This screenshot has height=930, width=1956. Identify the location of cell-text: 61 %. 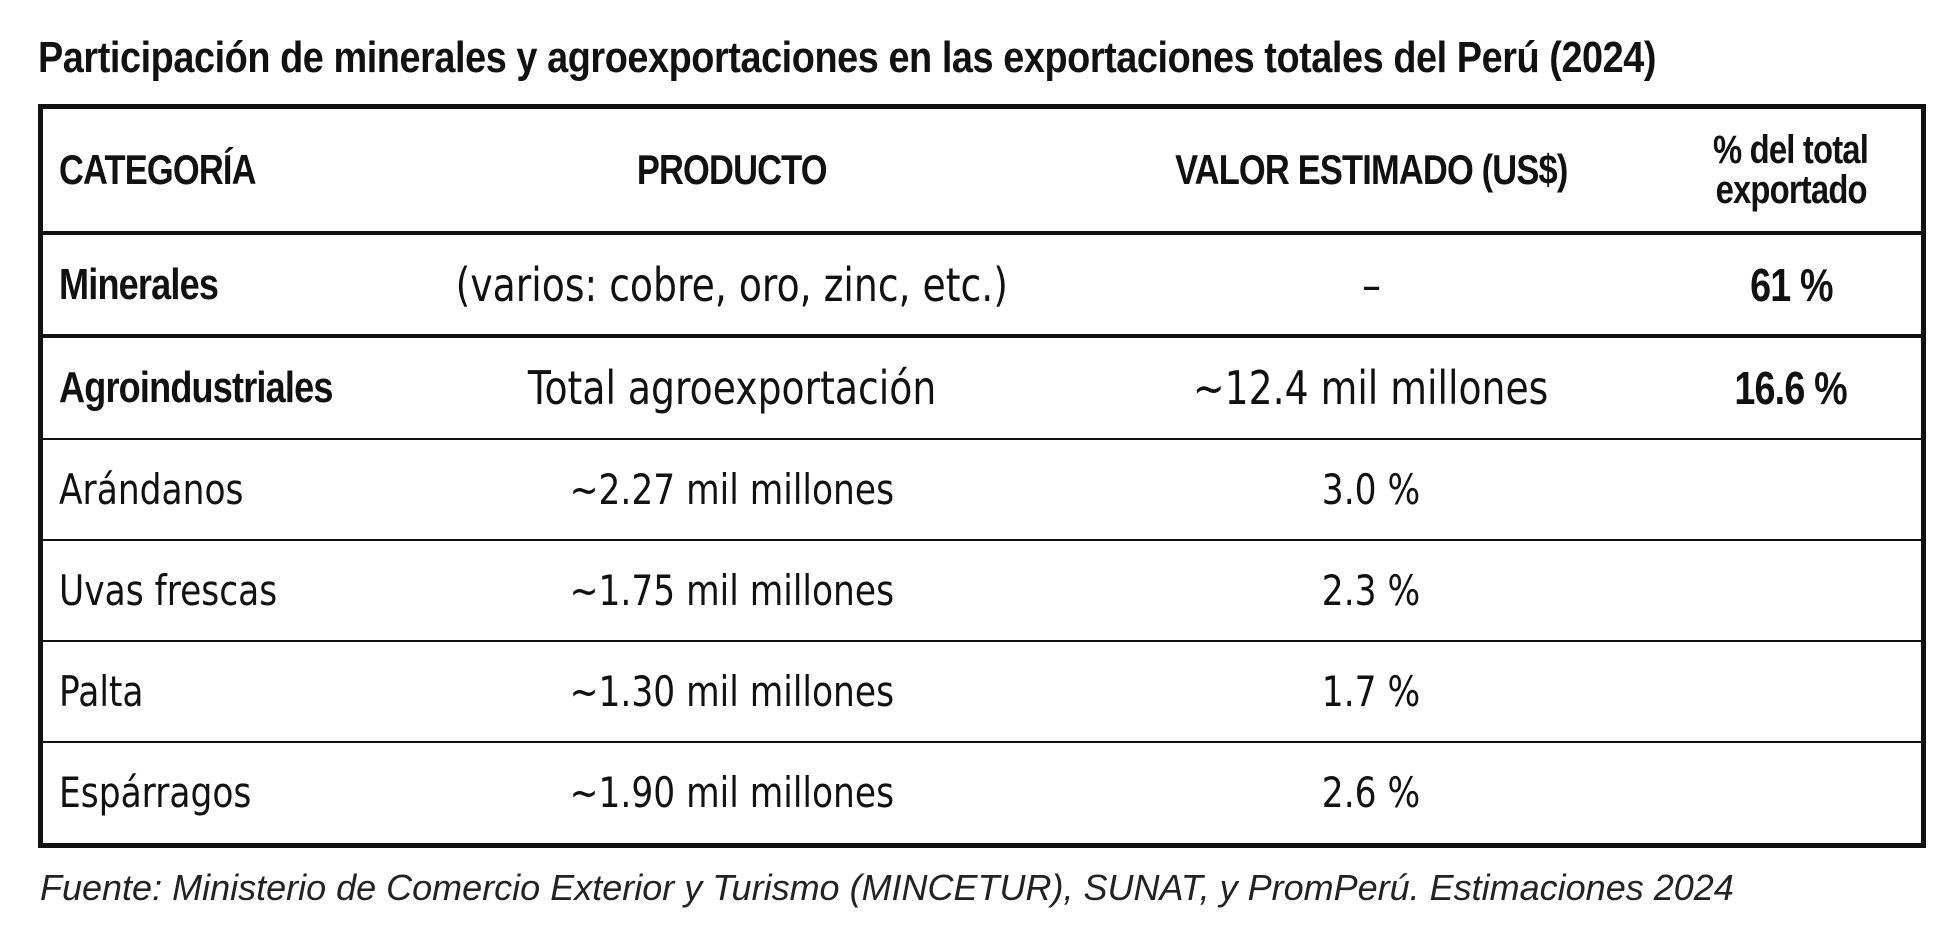
(1791, 284).